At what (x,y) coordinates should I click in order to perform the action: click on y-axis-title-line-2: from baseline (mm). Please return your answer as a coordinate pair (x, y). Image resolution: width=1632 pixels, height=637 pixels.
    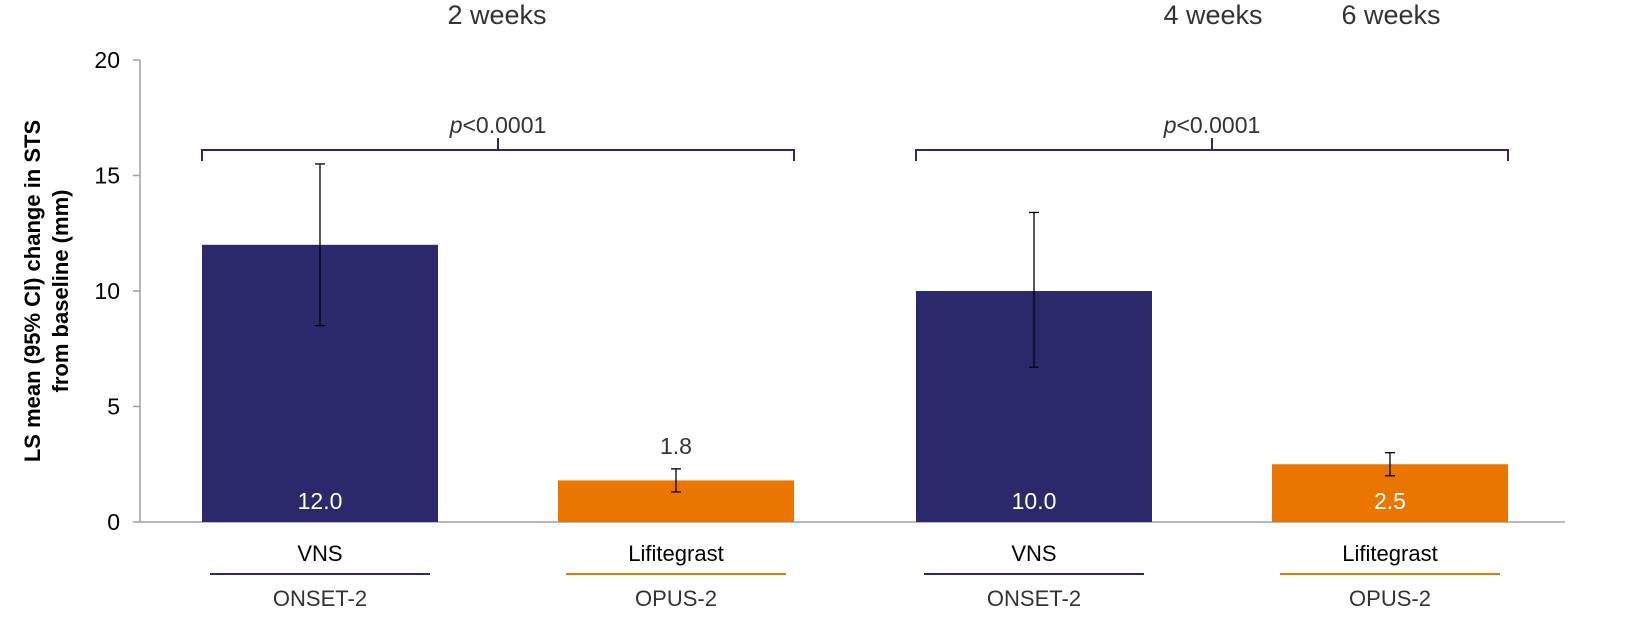
    Looking at the image, I should click on (60, 291).